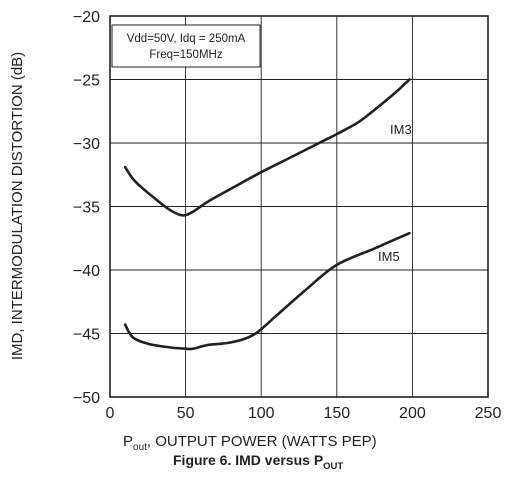 The width and height of the screenshot is (513, 483). Describe the element at coordinates (336, 413) in the screenshot. I see `x-tick-label: 150` at that location.